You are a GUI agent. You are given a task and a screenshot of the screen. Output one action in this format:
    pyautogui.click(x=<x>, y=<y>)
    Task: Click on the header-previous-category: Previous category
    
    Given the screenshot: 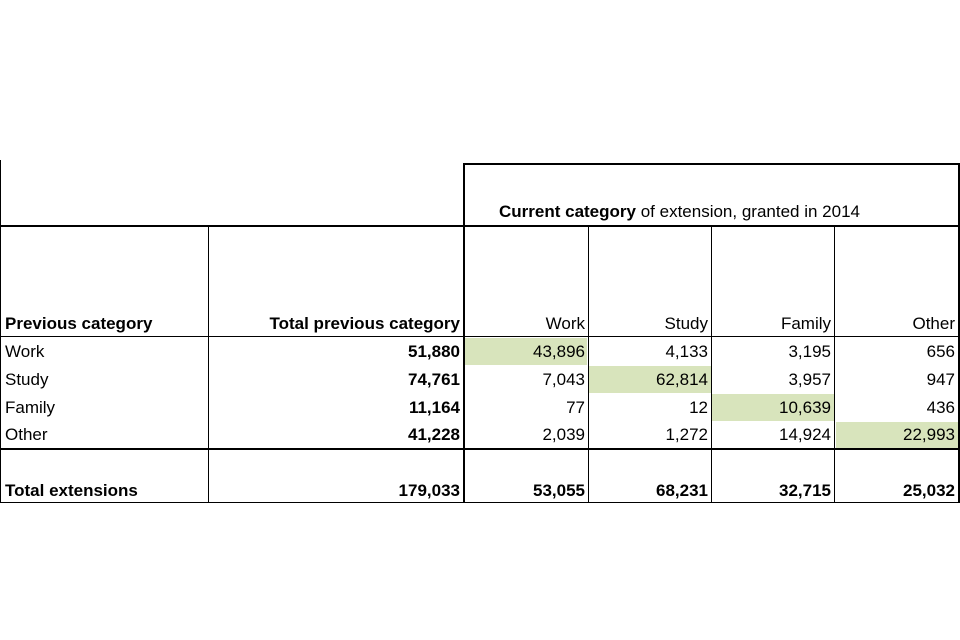 What is the action you would take?
    pyautogui.click(x=79, y=323)
    